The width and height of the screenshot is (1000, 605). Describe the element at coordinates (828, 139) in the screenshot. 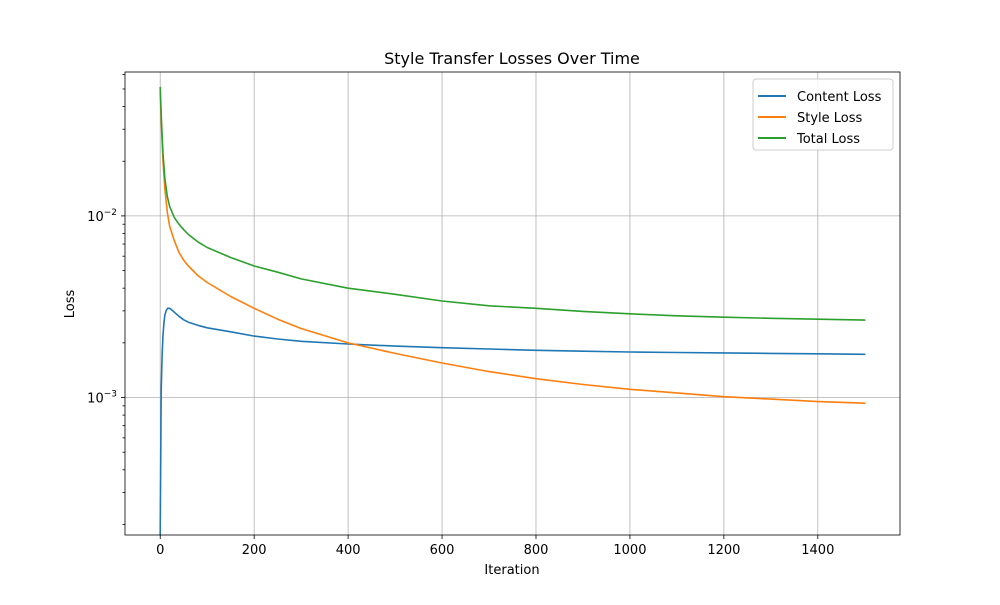

I see `legend-label-total-loss: Total Loss` at that location.